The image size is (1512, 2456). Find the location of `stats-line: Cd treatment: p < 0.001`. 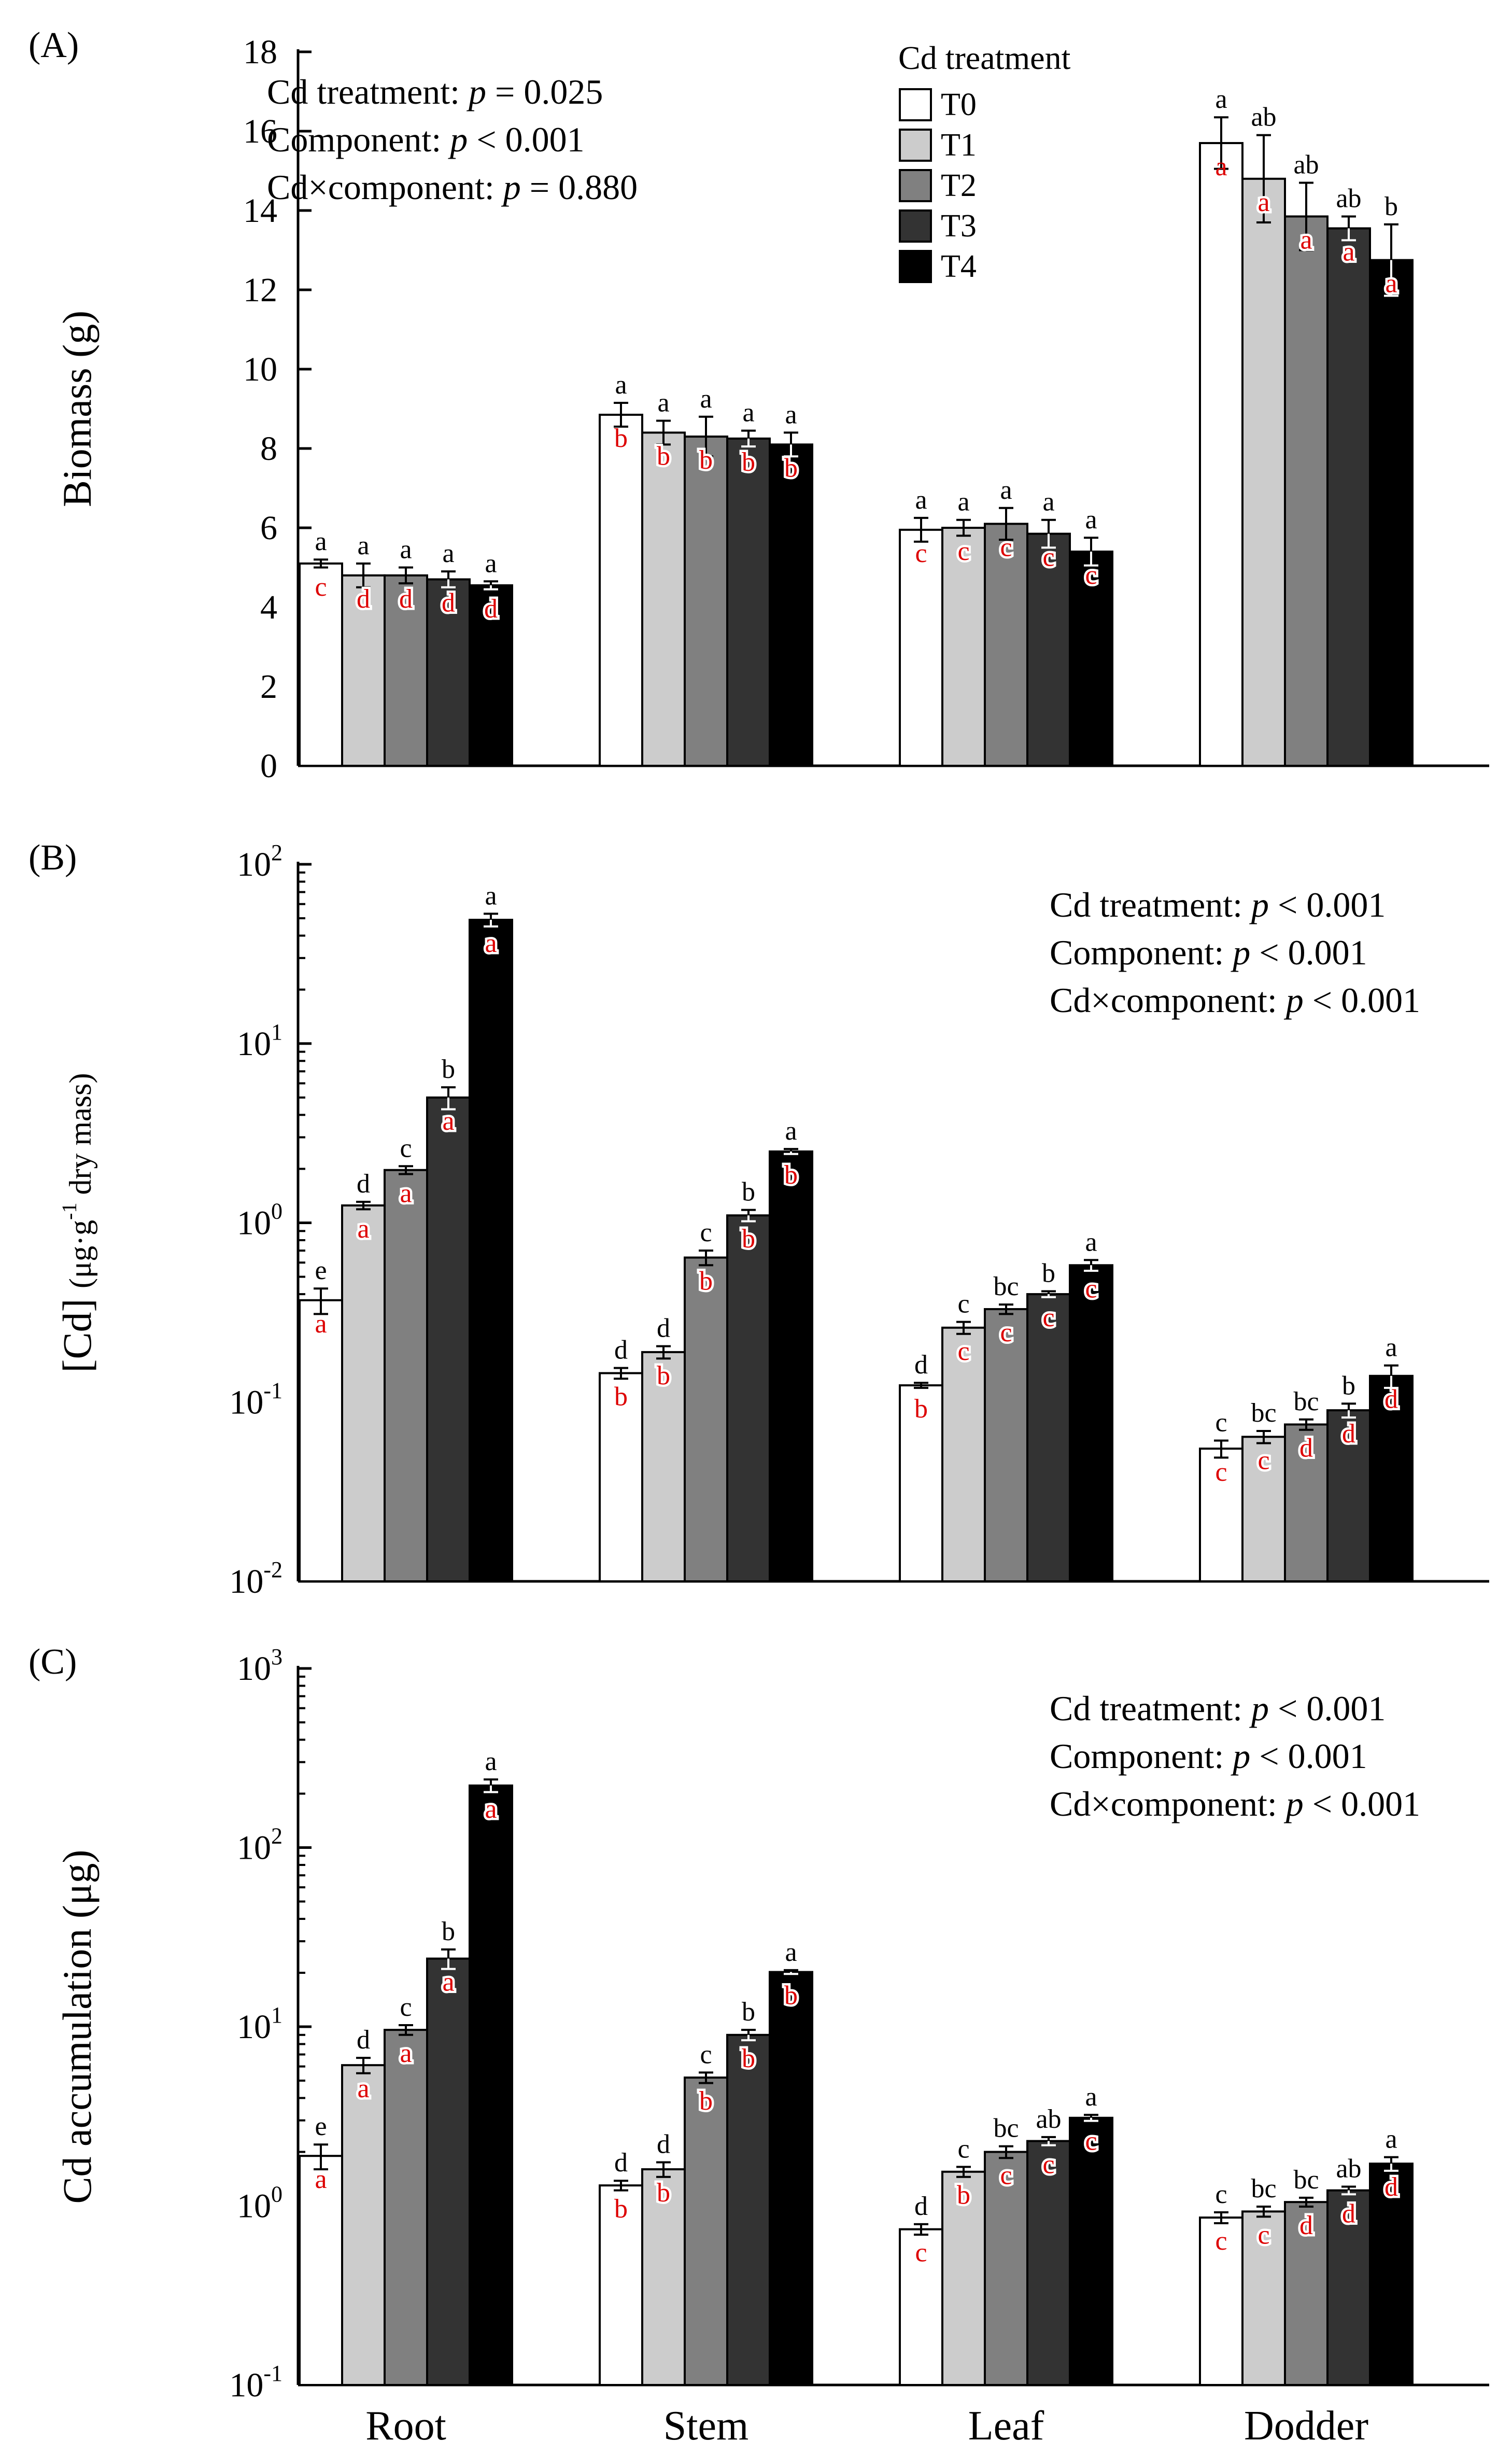

stats-line: Cd treatment: p < 0.001 is located at coordinates (1218, 1708).